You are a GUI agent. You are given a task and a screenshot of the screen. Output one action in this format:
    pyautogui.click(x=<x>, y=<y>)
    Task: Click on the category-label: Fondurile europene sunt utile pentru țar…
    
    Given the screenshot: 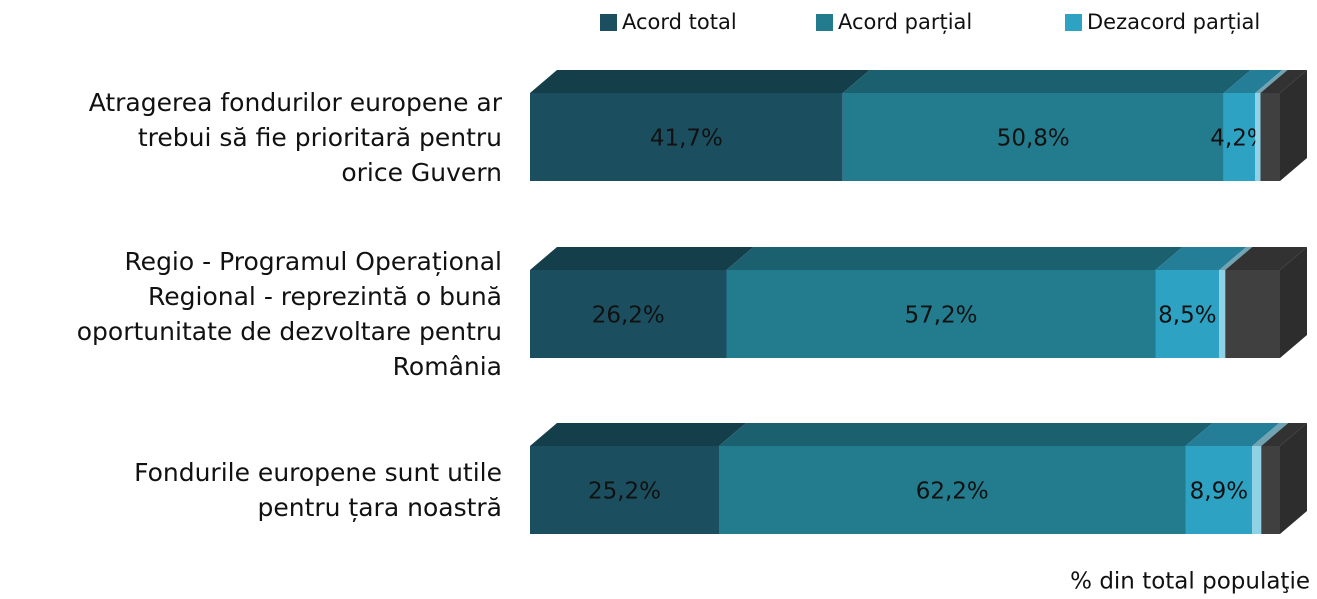 What is the action you would take?
    pyautogui.click(x=318, y=490)
    